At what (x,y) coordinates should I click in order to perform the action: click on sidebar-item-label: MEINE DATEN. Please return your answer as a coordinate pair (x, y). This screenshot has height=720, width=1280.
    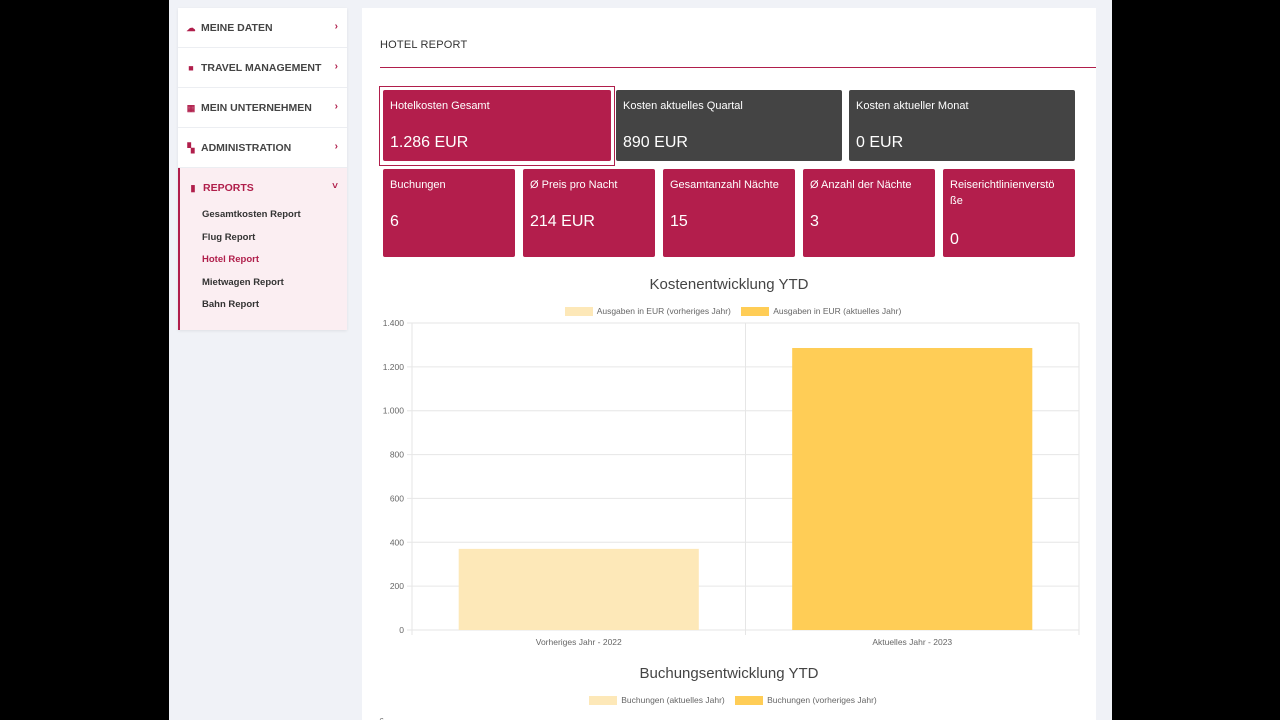
    Looking at the image, I should click on (237, 27).